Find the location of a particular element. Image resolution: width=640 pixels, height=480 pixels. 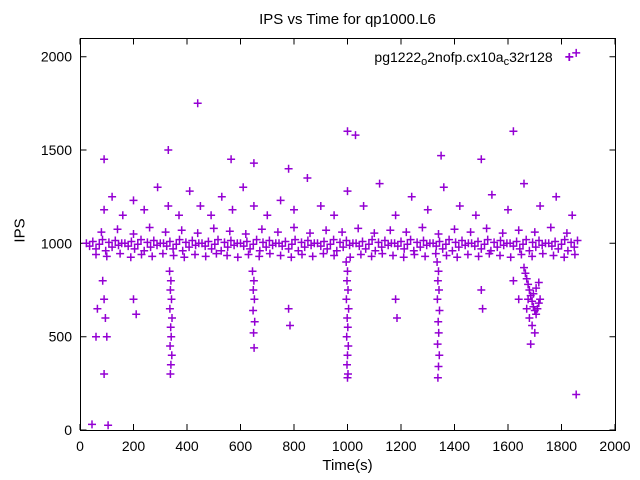

y-tick-label: 1500 is located at coordinates (56, 150).